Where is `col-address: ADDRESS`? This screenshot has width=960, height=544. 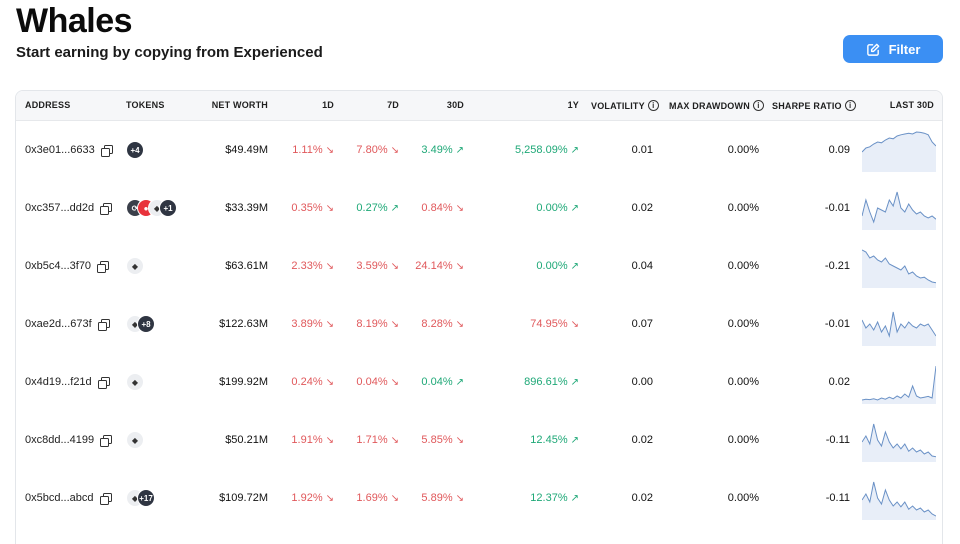 col-address: ADDRESS is located at coordinates (48, 105).